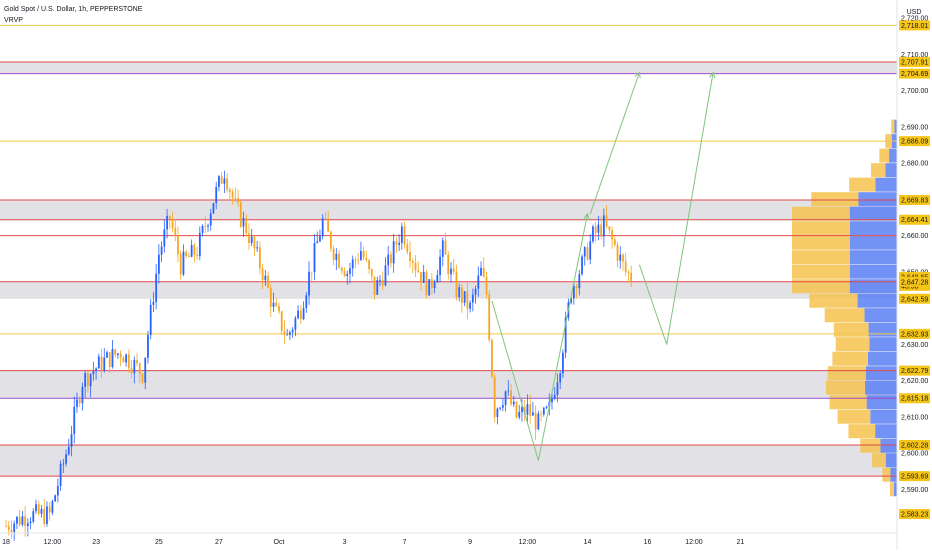 The height and width of the screenshot is (555, 932). What do you see at coordinates (914, 142) in the screenshot?
I see `price-label: 2,686.09` at bounding box center [914, 142].